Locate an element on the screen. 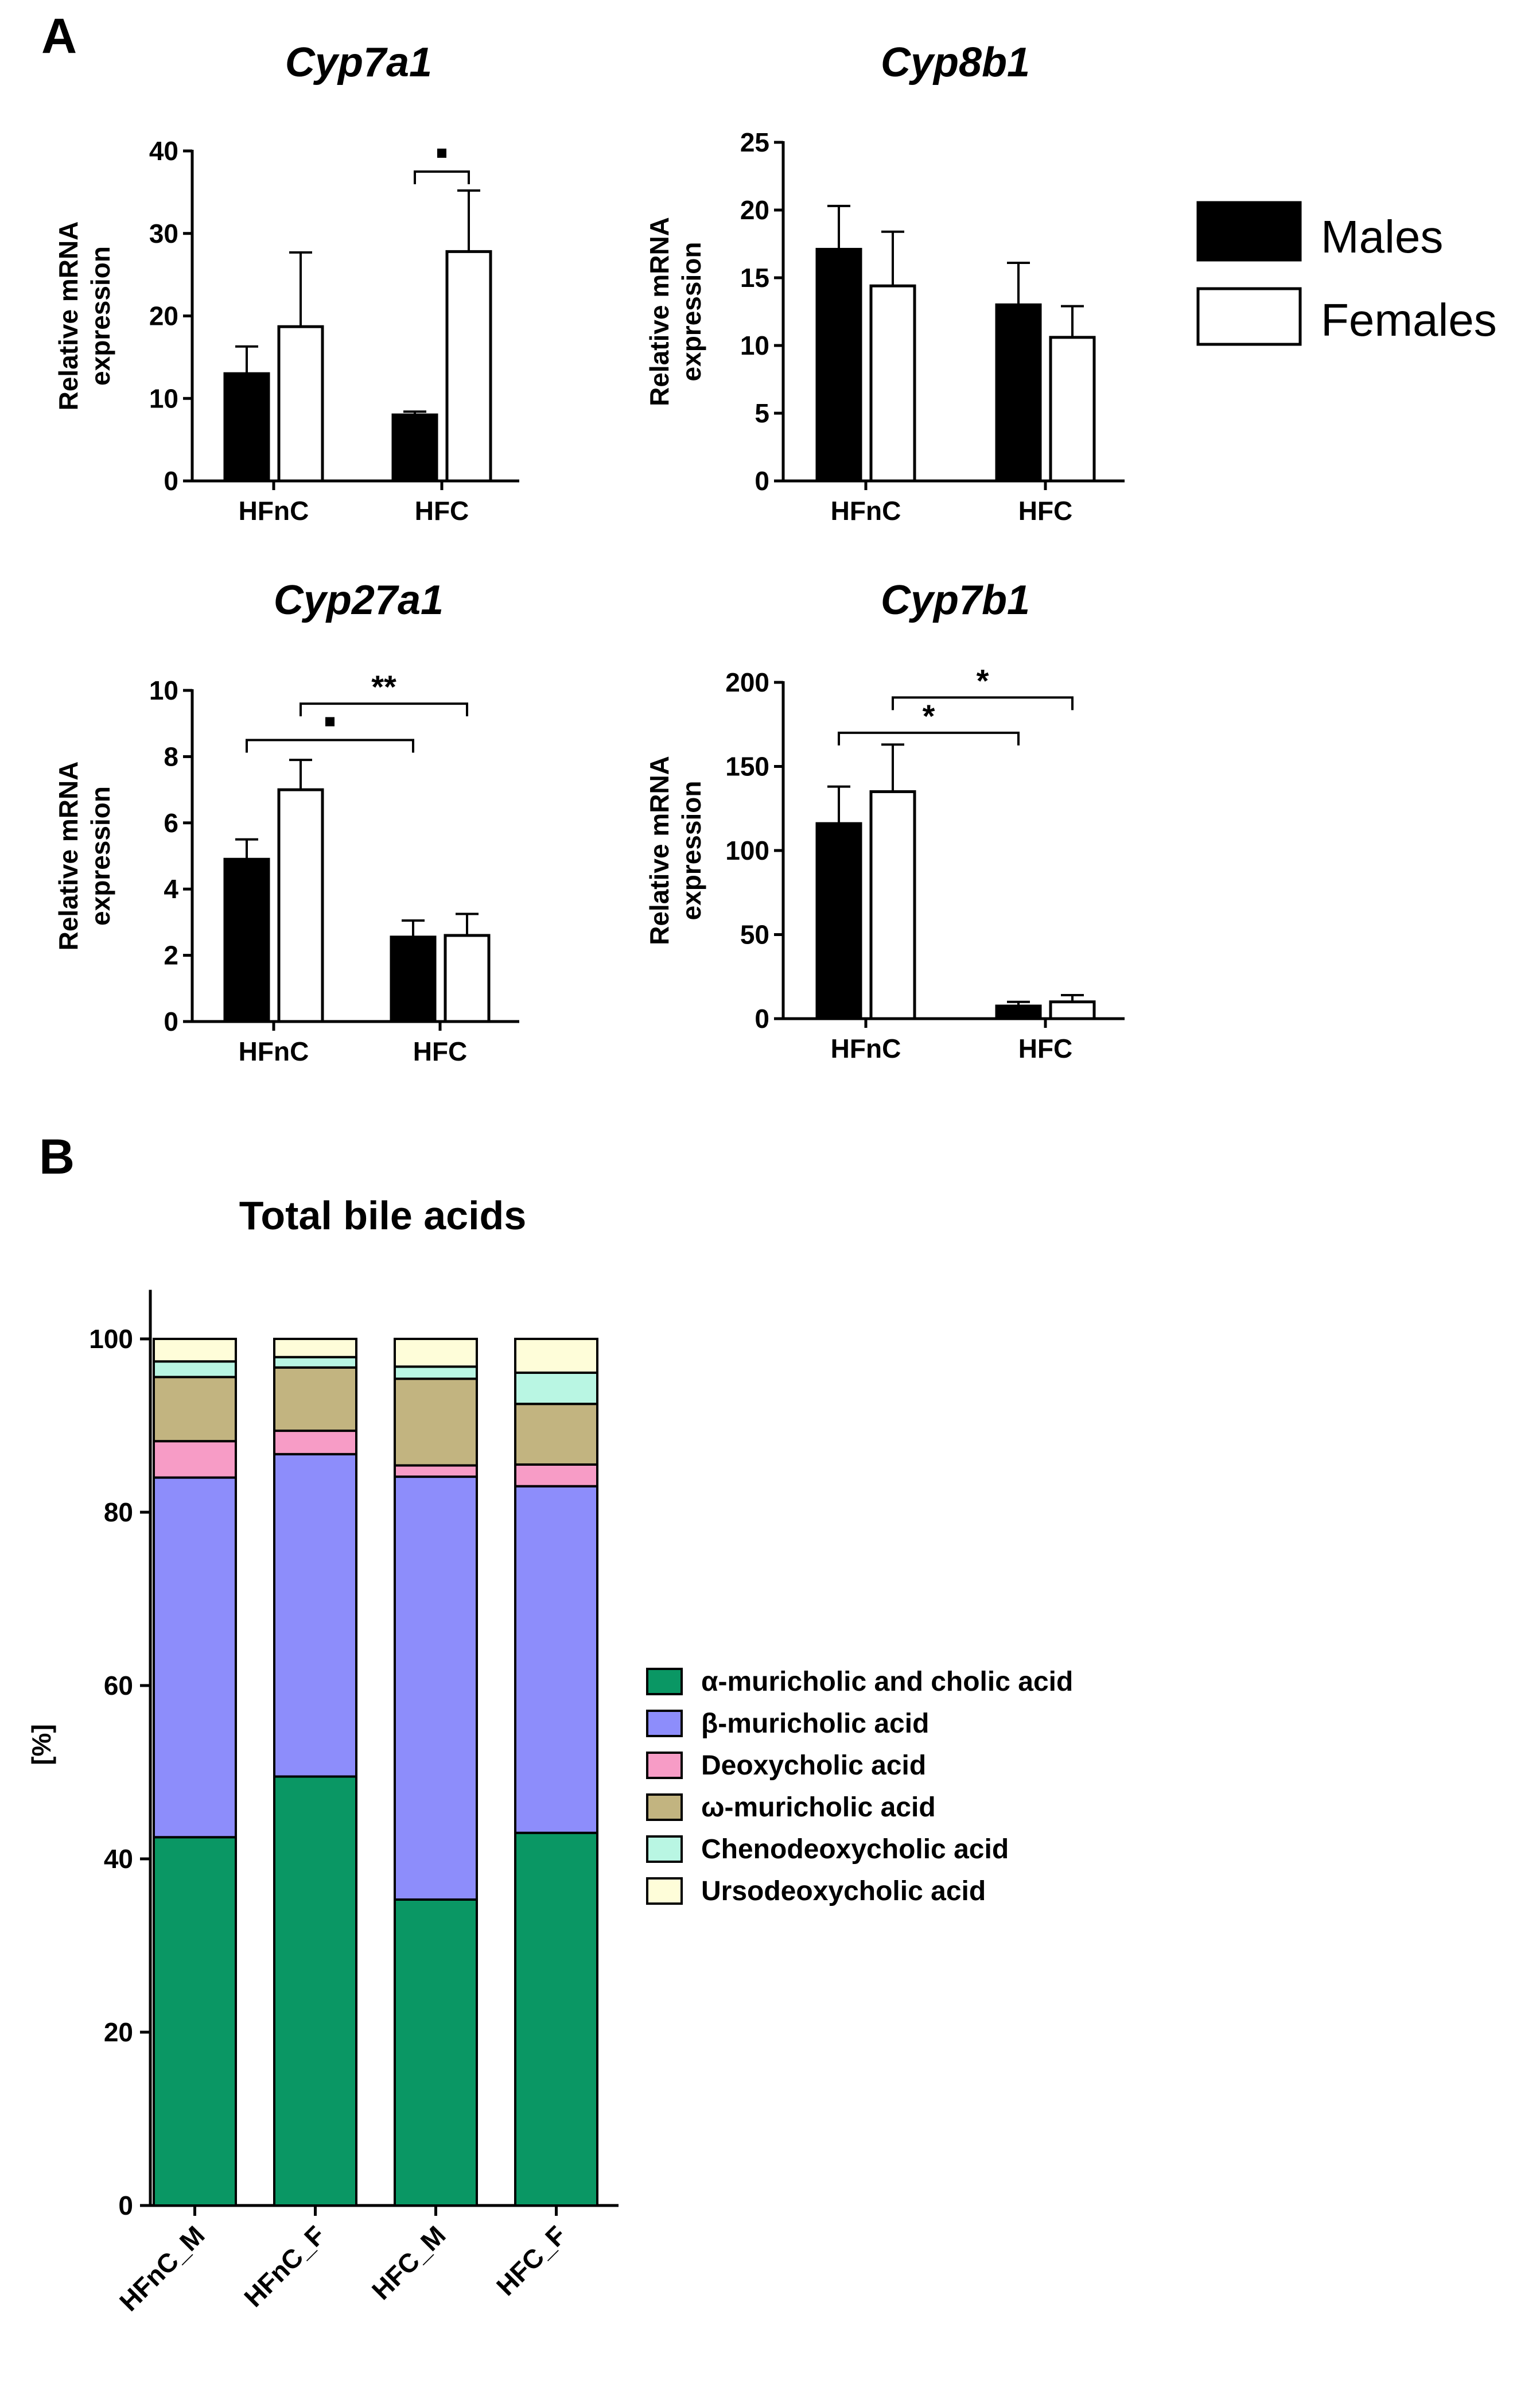 Image resolution: width=1540 pixels, height=2392 pixels. segment-hfc-f-ursodeoxycholic-acid is located at coordinates (556, 1356).